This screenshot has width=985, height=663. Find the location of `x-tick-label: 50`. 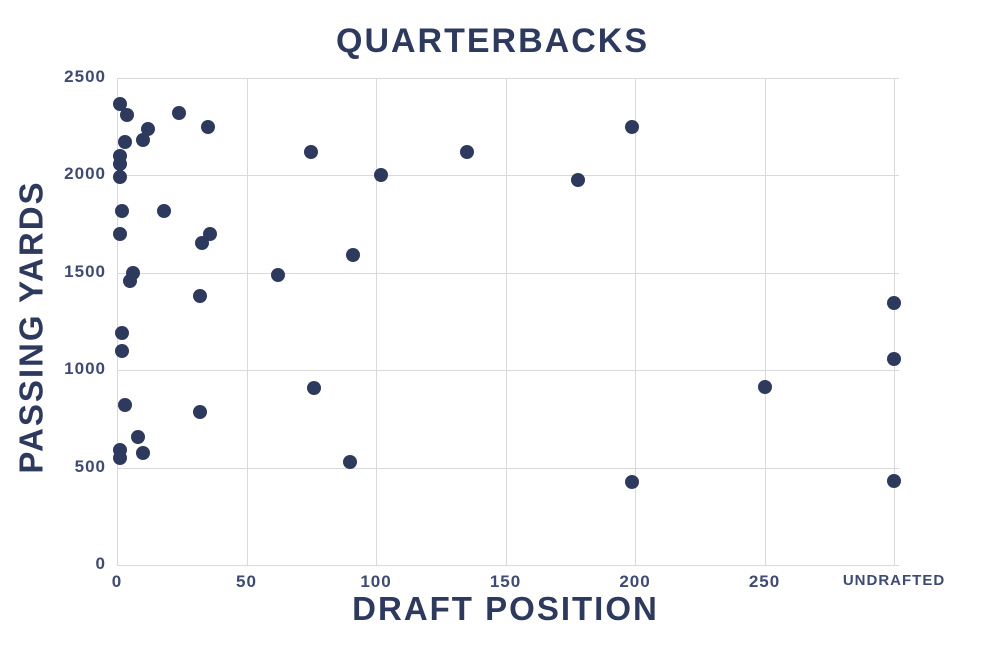

x-tick-label: 50 is located at coordinates (246, 581).